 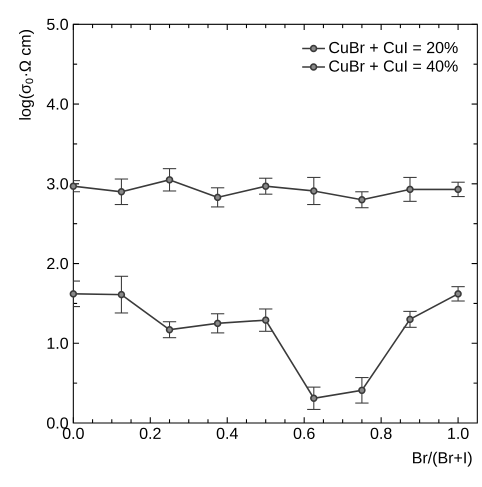 What do you see at coordinates (26, 75) in the screenshot?
I see `y-axis-title: log(σ$_{0}$·Ω cm)` at bounding box center [26, 75].